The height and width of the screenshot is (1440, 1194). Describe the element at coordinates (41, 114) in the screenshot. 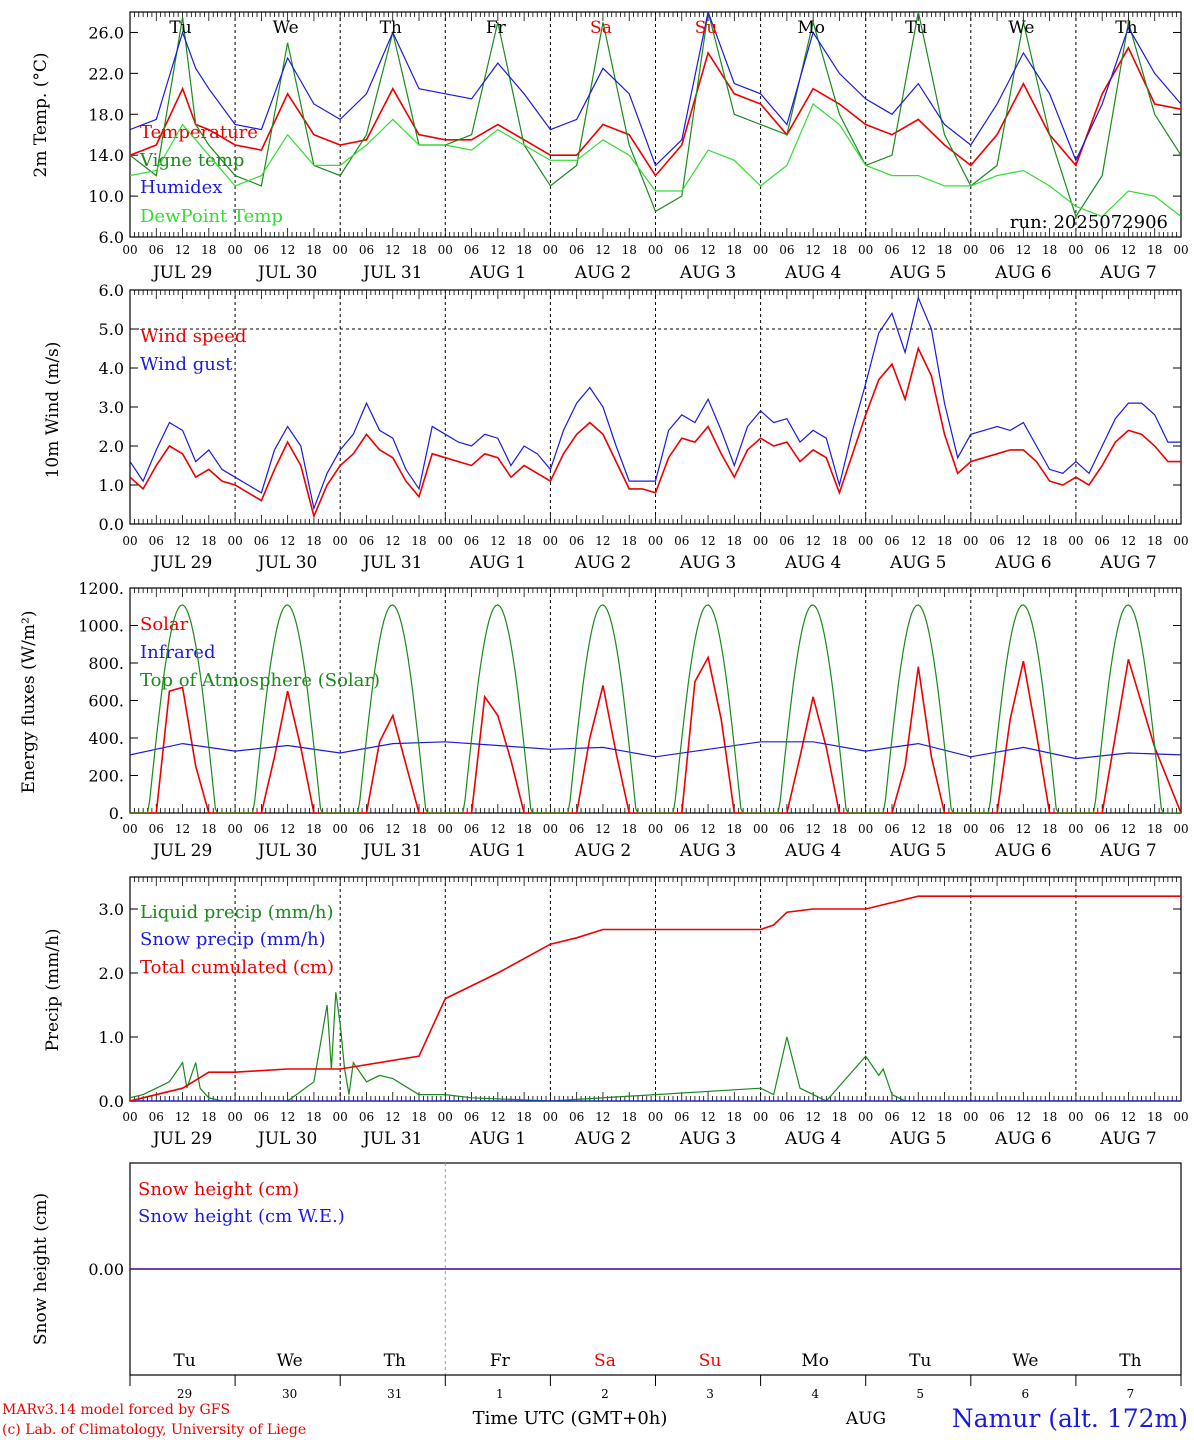

I see `y-axis-label: 2m Temp. (°C)` at that location.